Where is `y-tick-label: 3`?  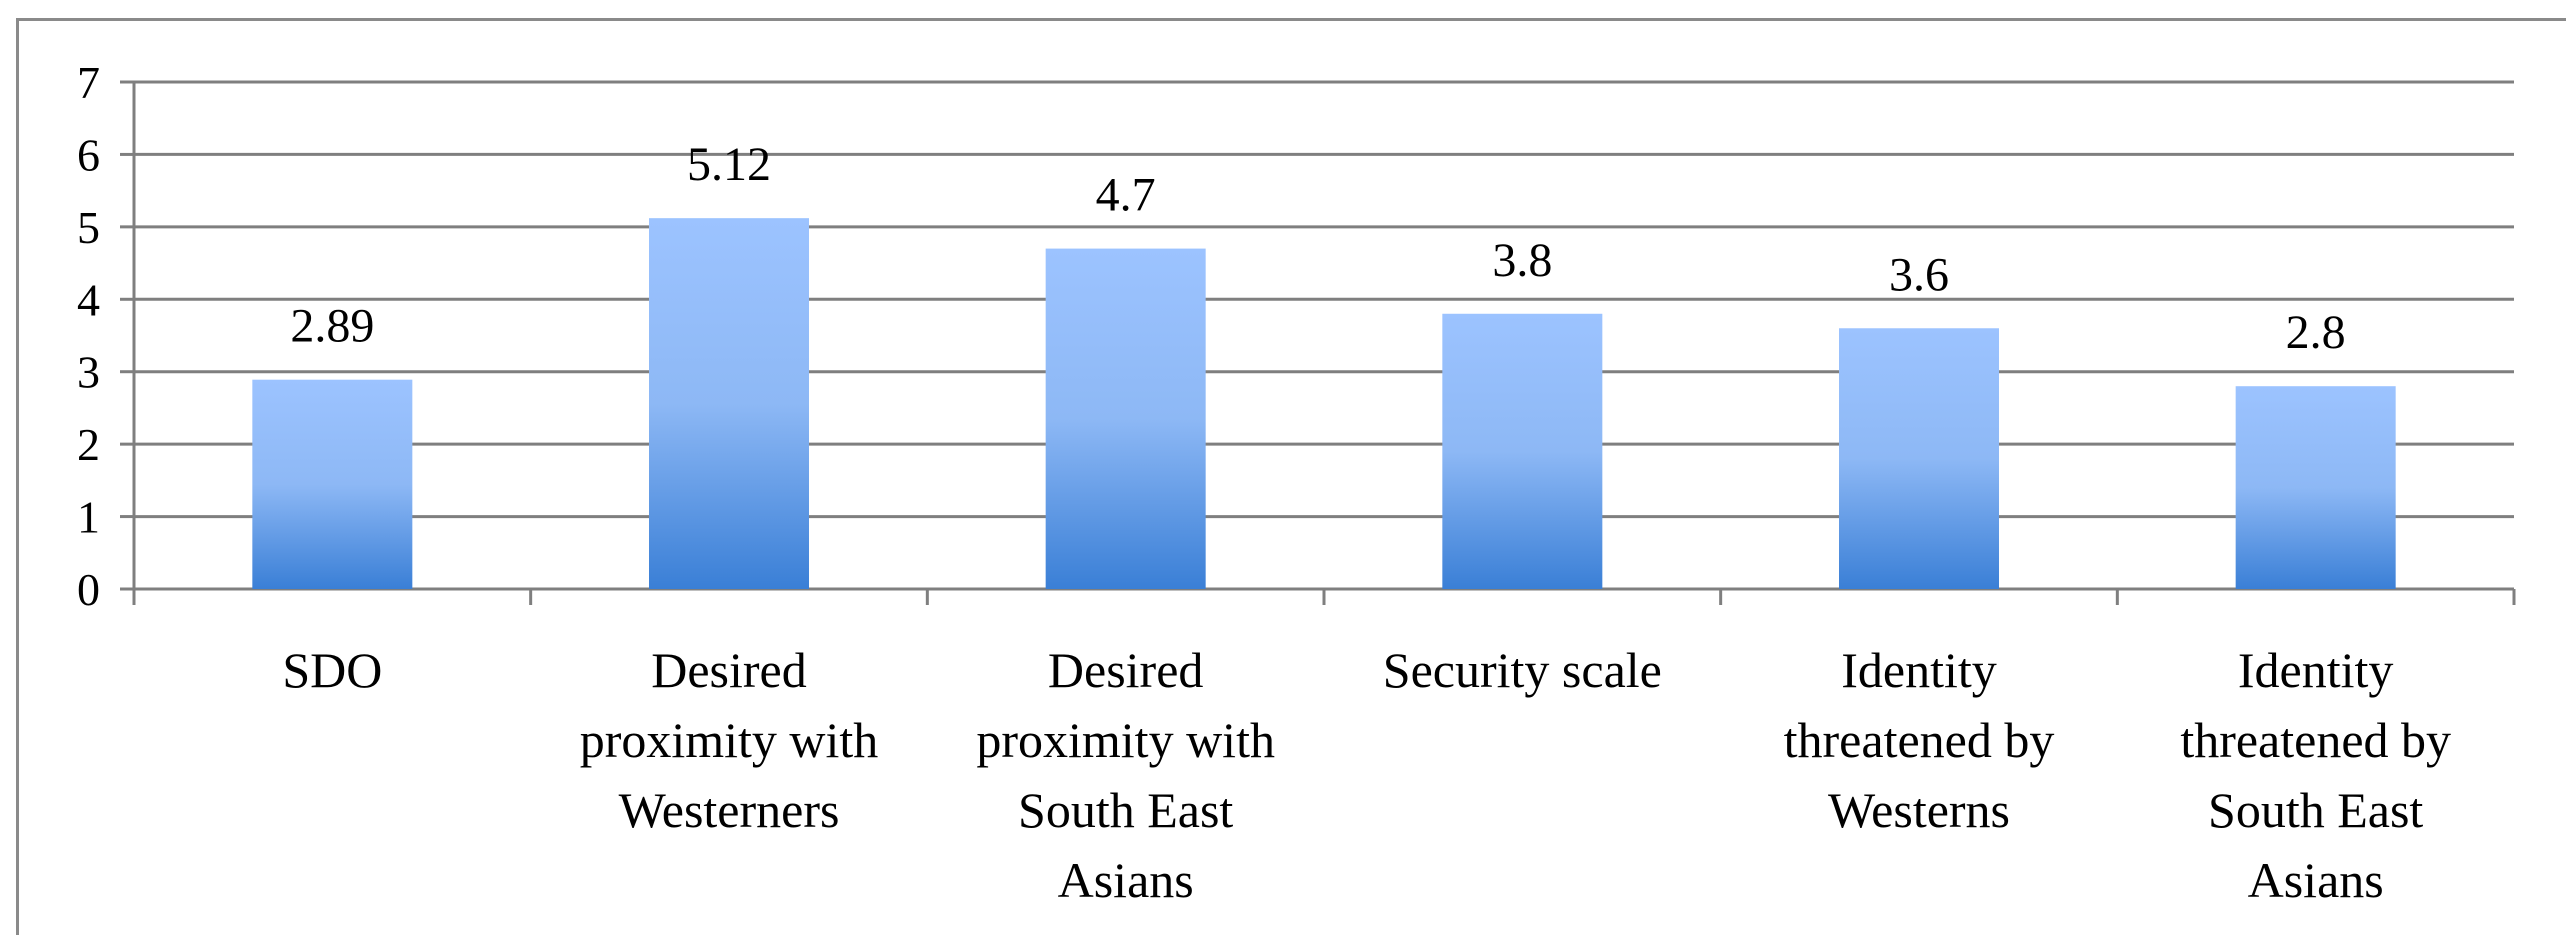
y-tick-label: 3 is located at coordinates (88, 372).